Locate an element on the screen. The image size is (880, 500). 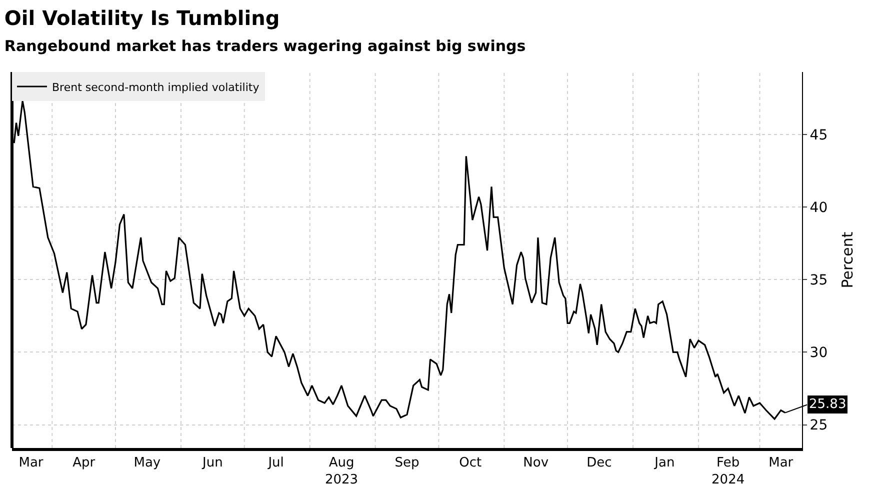
legend-label: Brent second-month implied volatility is located at coordinates (156, 87).